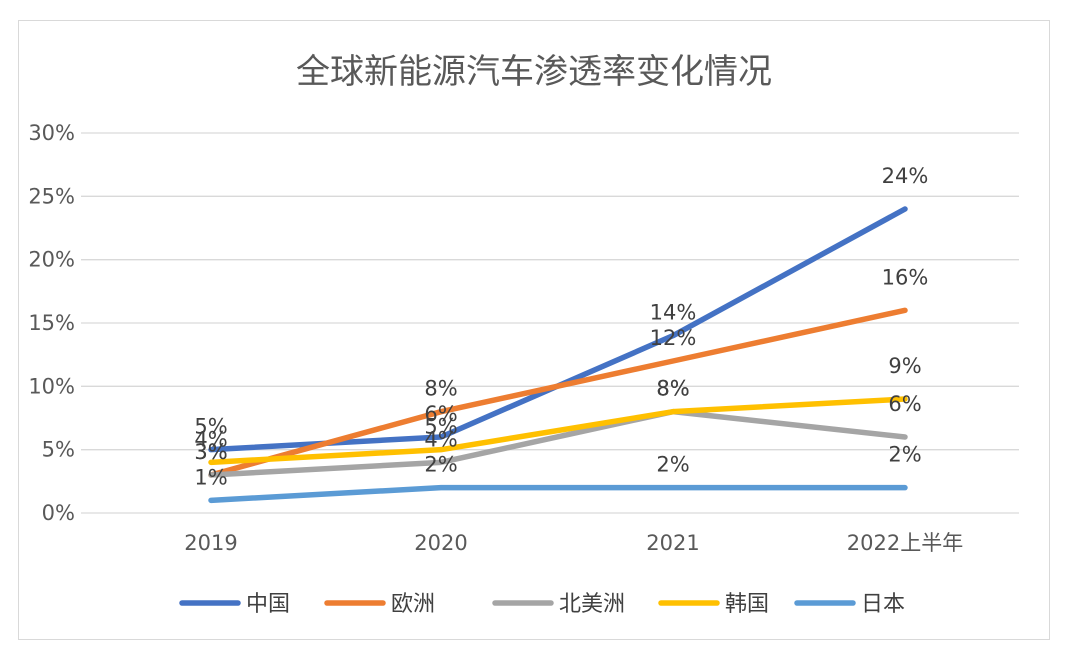 This screenshot has height=661, width=1069. What do you see at coordinates (573, 543) in the screenshot?
I see `x-axis-ticks: 2019 2020 2021 2022上半年` at bounding box center [573, 543].